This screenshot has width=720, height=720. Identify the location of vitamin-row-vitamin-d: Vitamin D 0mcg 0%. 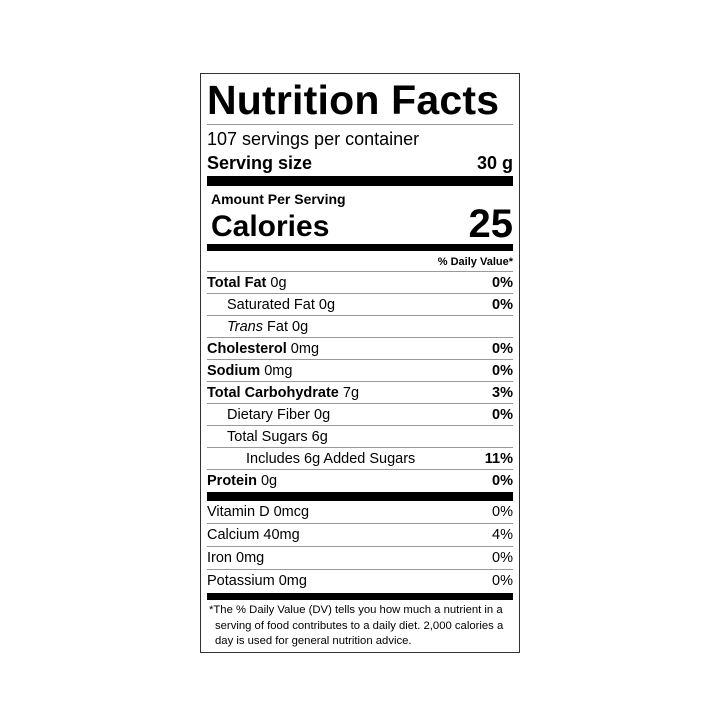
(360, 512).